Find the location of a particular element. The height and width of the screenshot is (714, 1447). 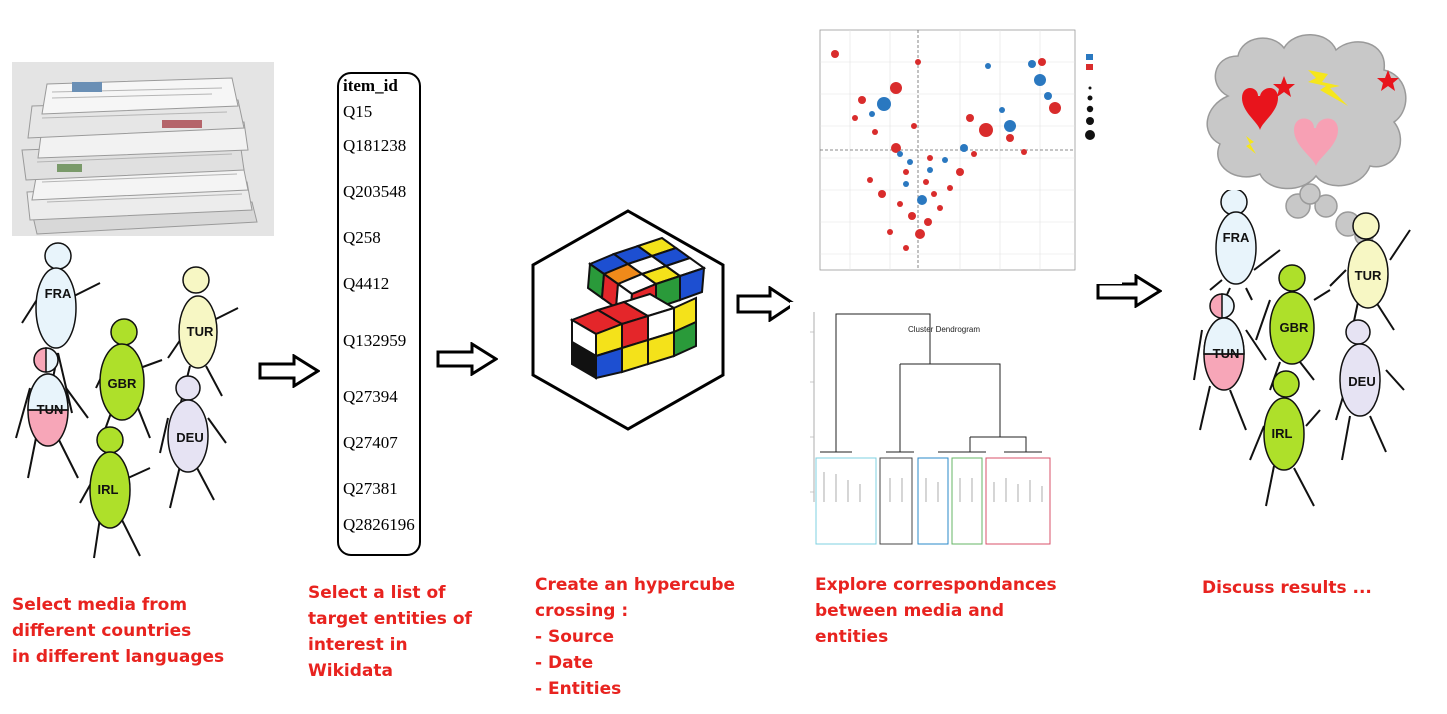

entity-list-item: Q4412 is located at coordinates (366, 283).